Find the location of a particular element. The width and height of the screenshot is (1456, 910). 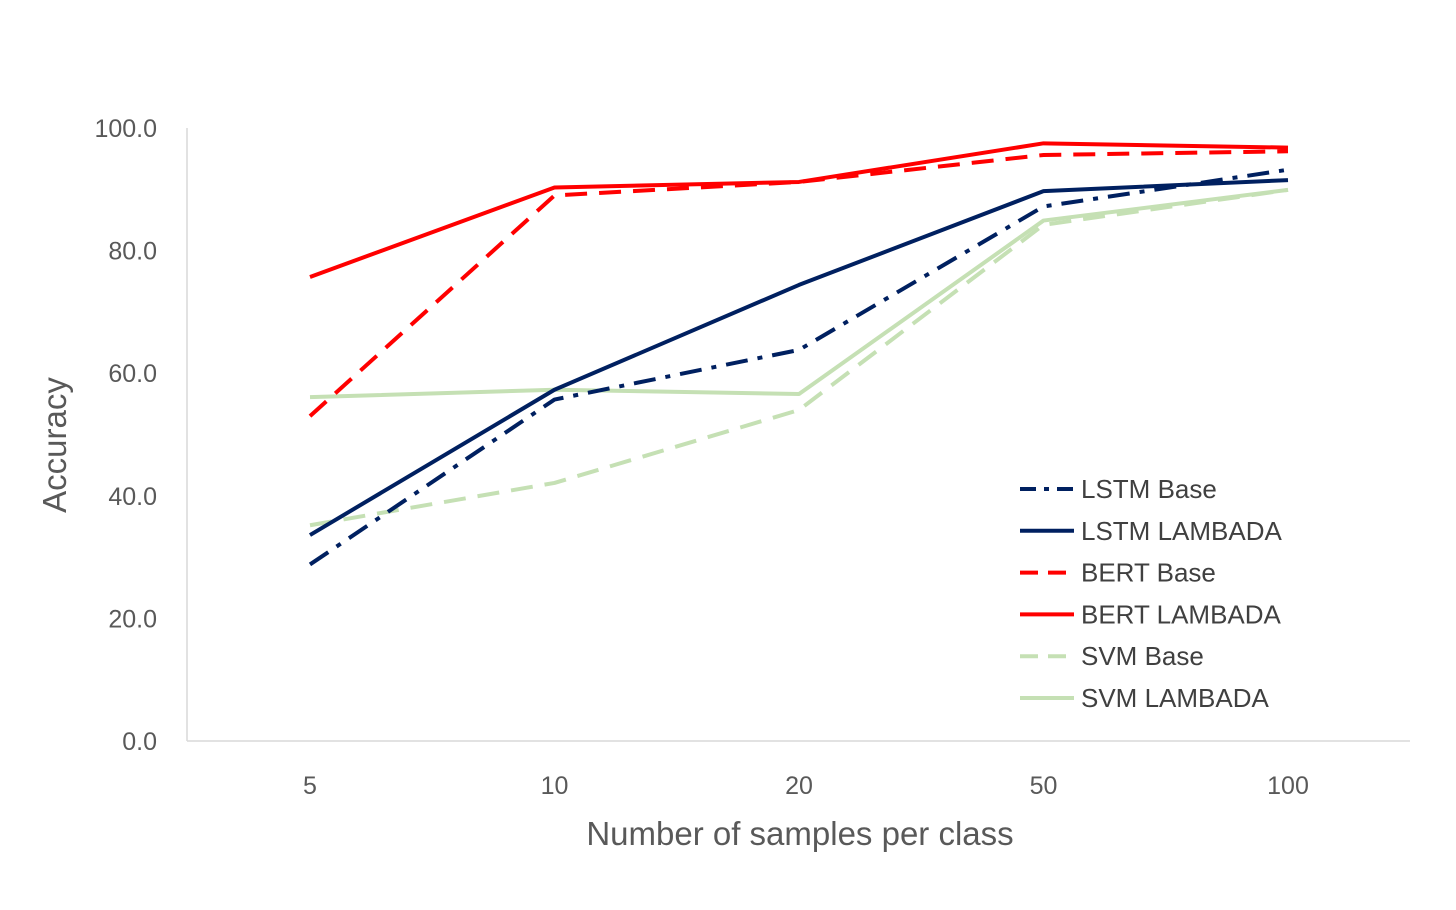

legend-label: BERT Base is located at coordinates (1148, 573).